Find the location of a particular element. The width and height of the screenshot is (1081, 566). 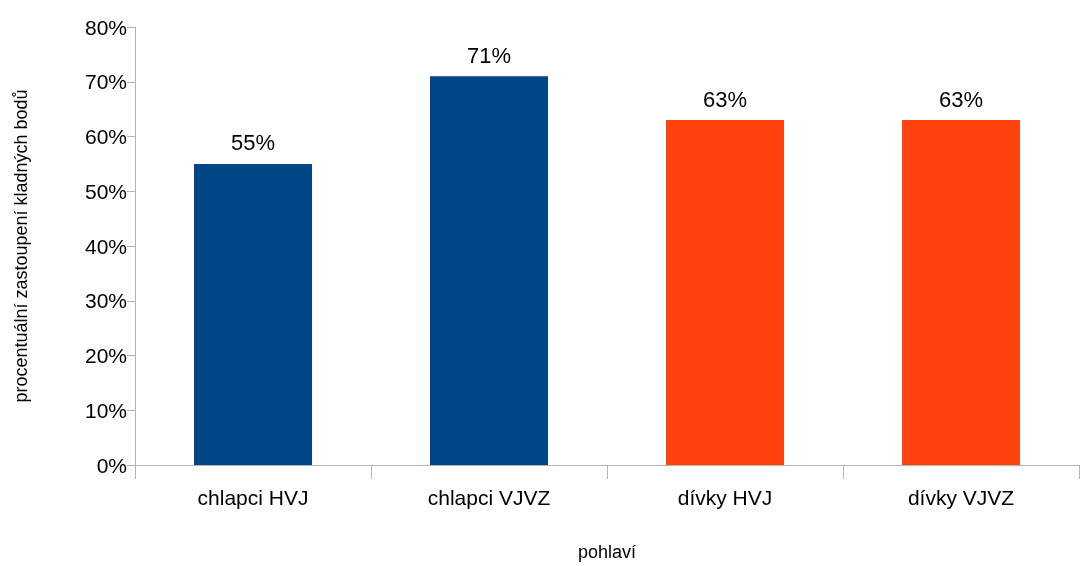

x-tick-label: dívky VJVZ is located at coordinates (961, 497).